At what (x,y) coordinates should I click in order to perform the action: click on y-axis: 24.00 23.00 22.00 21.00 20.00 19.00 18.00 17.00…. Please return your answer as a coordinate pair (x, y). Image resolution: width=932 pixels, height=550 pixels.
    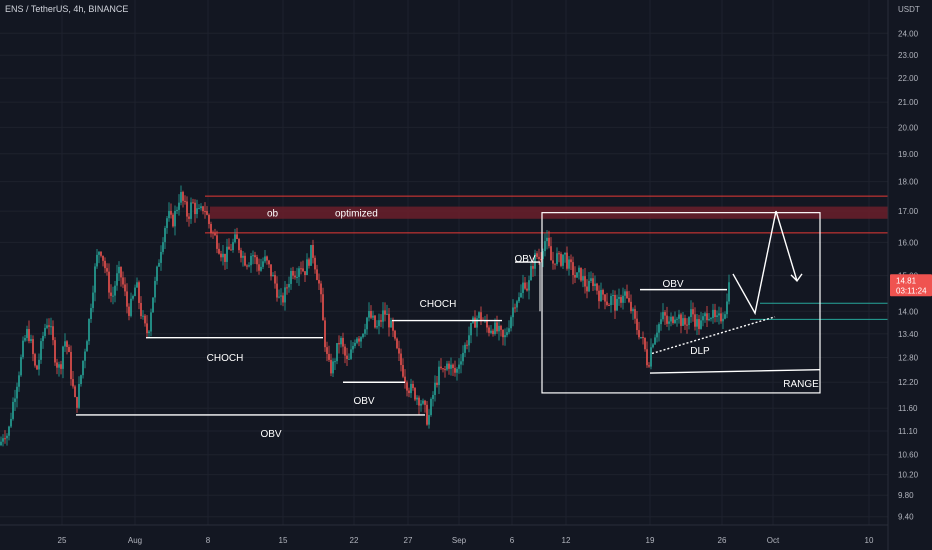
    Looking at the image, I should click on (903, 275).